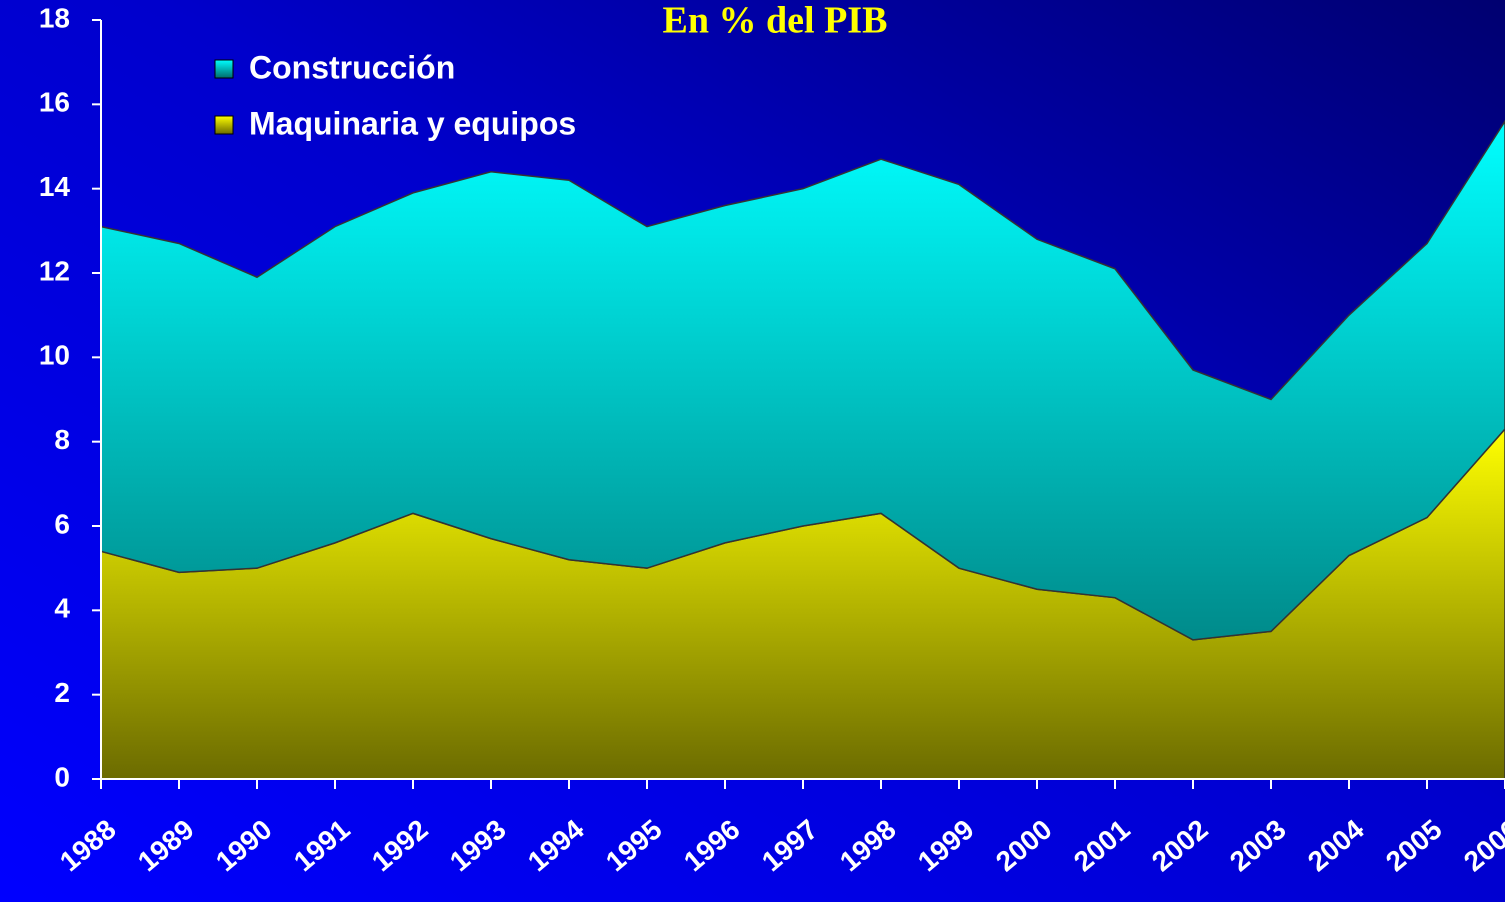  Describe the element at coordinates (62, 776) in the screenshot. I see `y-tick-label: 0` at that location.